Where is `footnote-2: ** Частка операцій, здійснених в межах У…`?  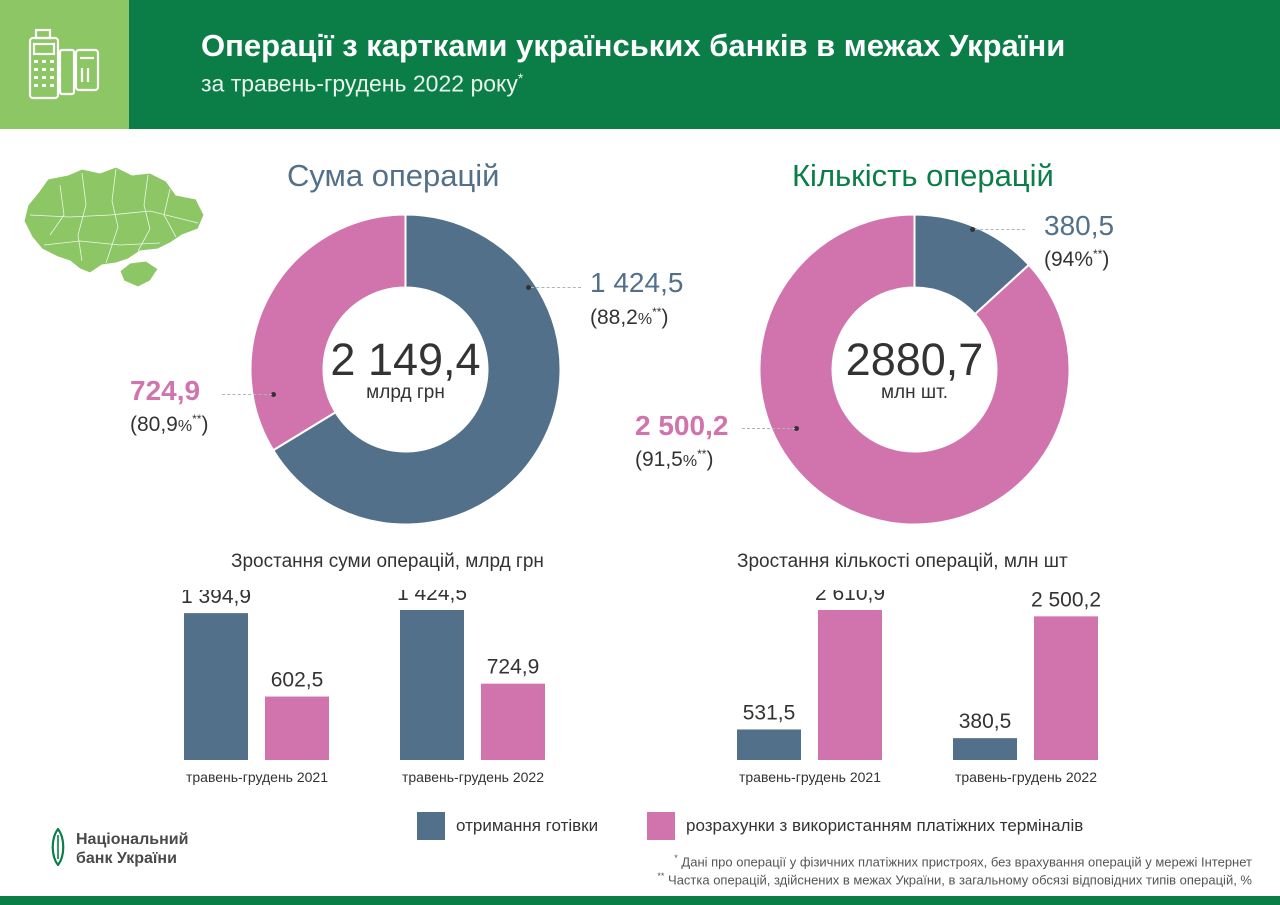 footnote-2: ** Частка операцій, здійснених в межах У… is located at coordinates (954, 879).